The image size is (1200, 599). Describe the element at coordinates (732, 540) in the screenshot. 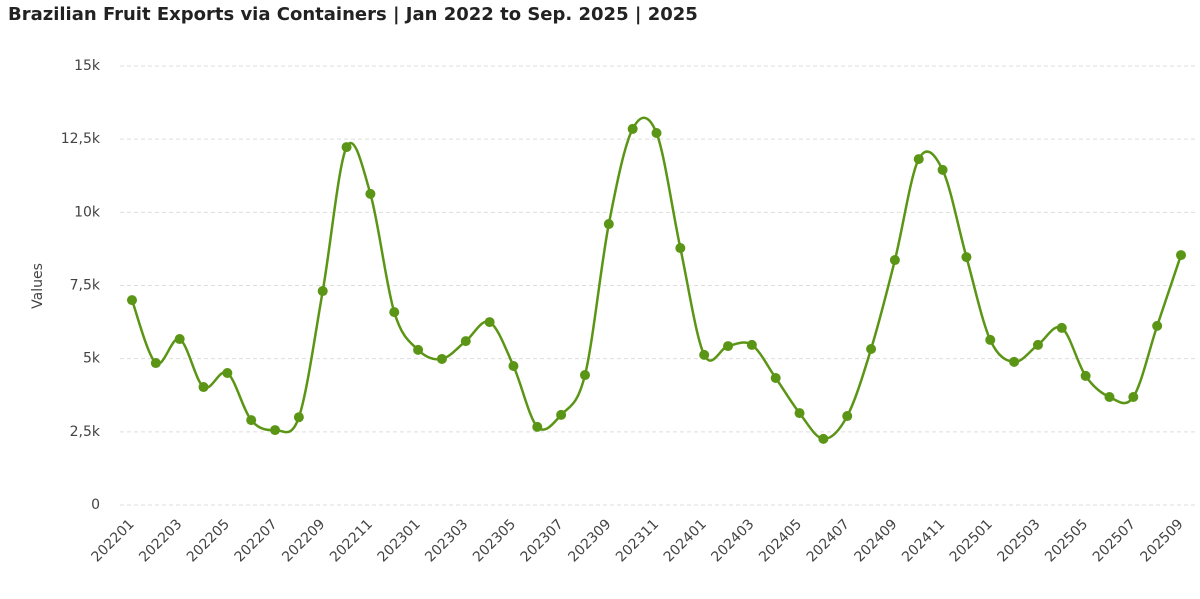

I see `x-tick-label: 202403` at that location.